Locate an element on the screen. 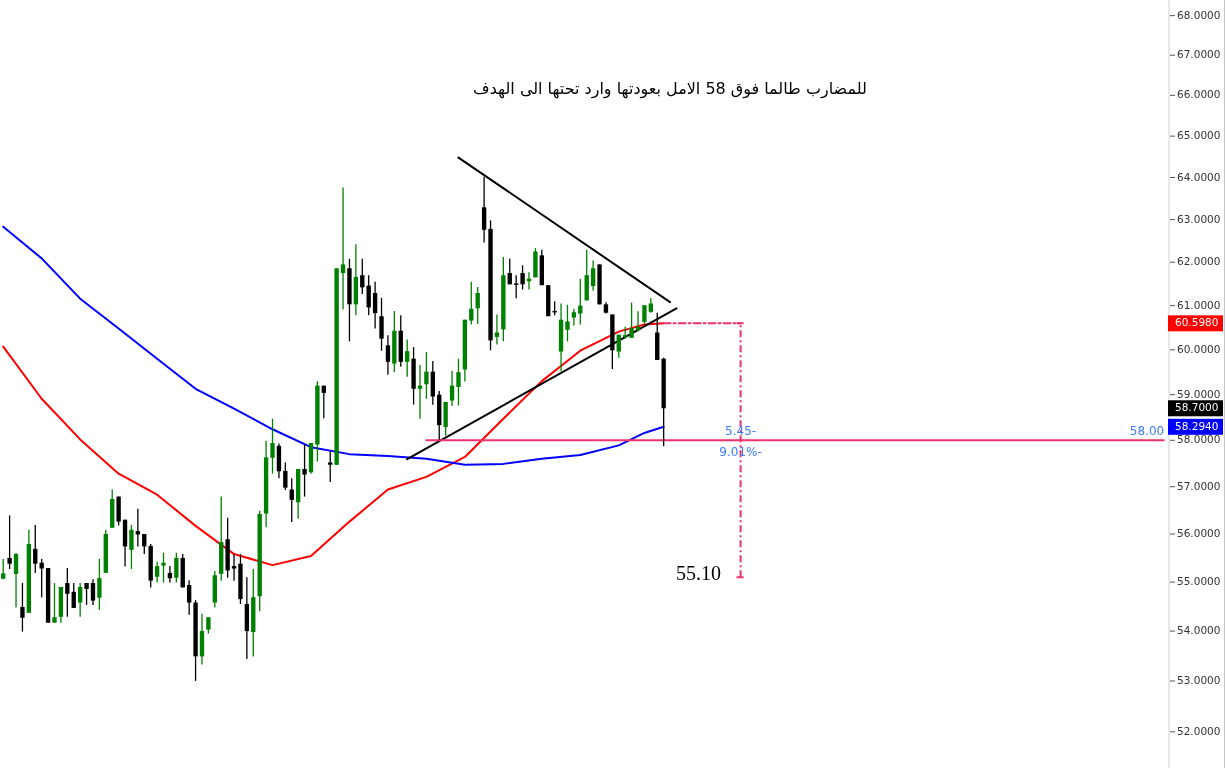 This screenshot has height=768, width=1226. y-tick-label: 67.0000 is located at coordinates (1199, 54).